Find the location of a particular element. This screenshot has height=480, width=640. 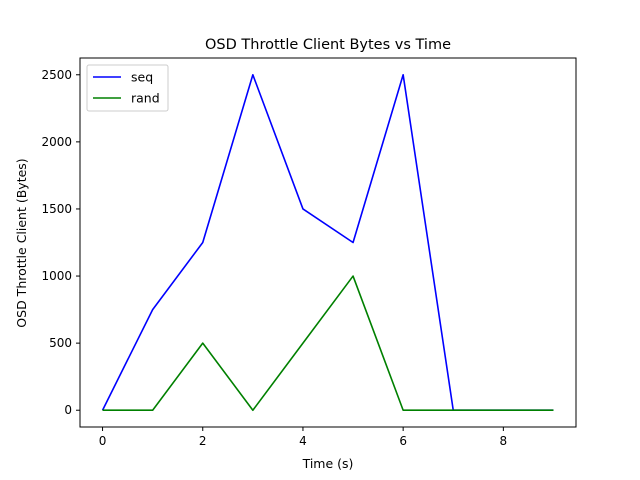

legend-label-seq: seq is located at coordinates (142, 77).